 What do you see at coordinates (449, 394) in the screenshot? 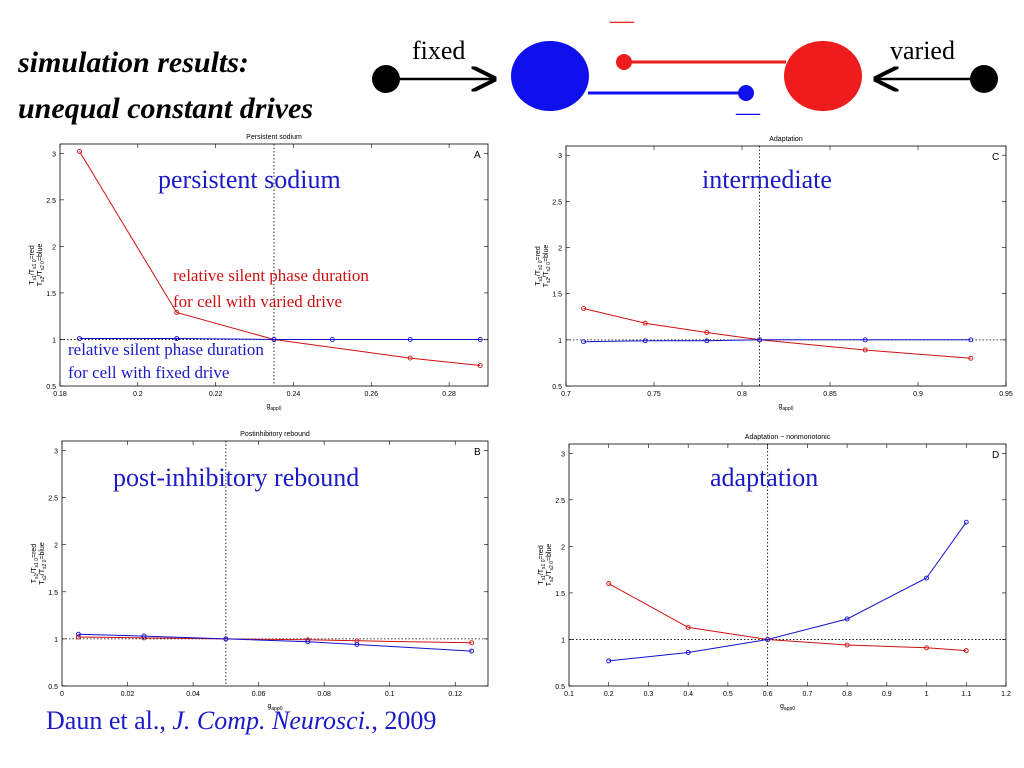
I see `x-tick-label: 0.28` at bounding box center [449, 394].